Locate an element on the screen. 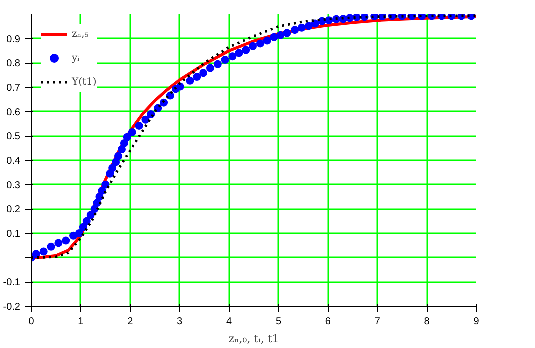  x-tick-label: 8 is located at coordinates (427, 322).